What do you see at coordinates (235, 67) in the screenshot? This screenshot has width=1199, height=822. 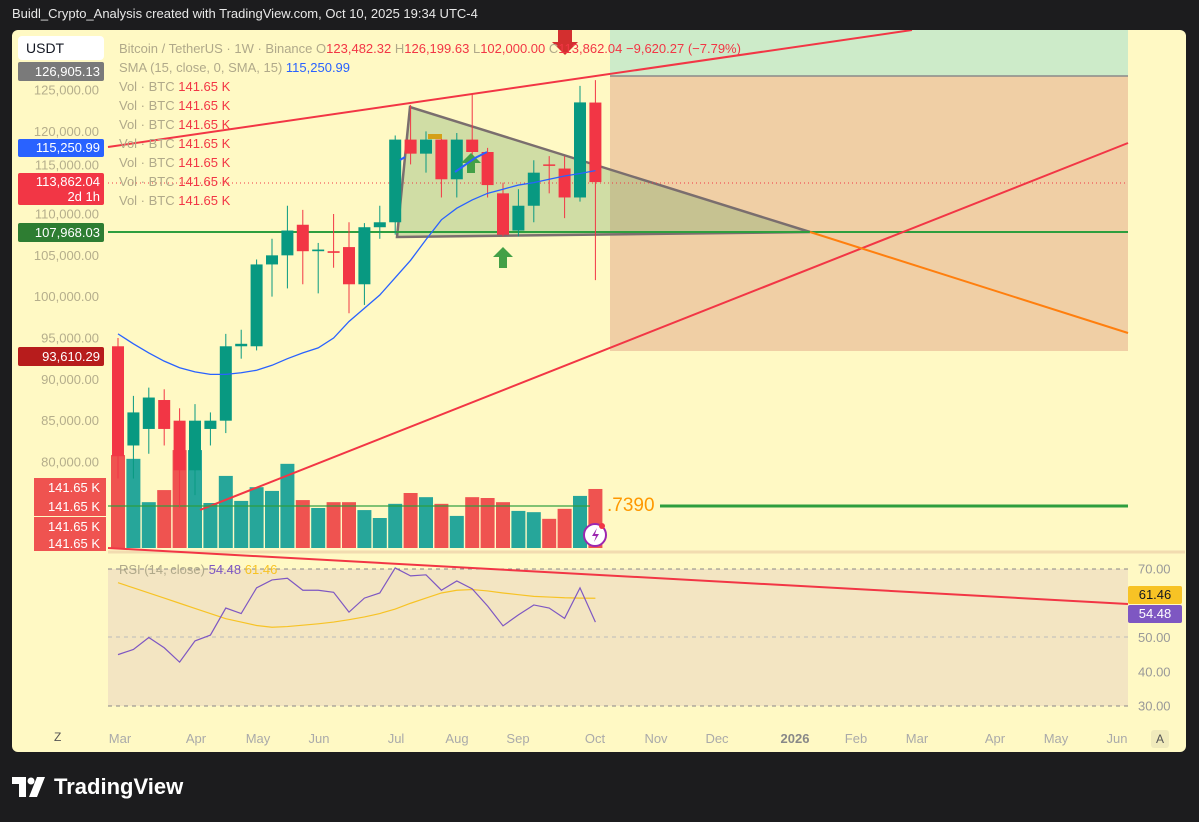 I see `legend-sma: SMA (15, close, 0, SMA, 15) 115,250.99` at bounding box center [235, 67].